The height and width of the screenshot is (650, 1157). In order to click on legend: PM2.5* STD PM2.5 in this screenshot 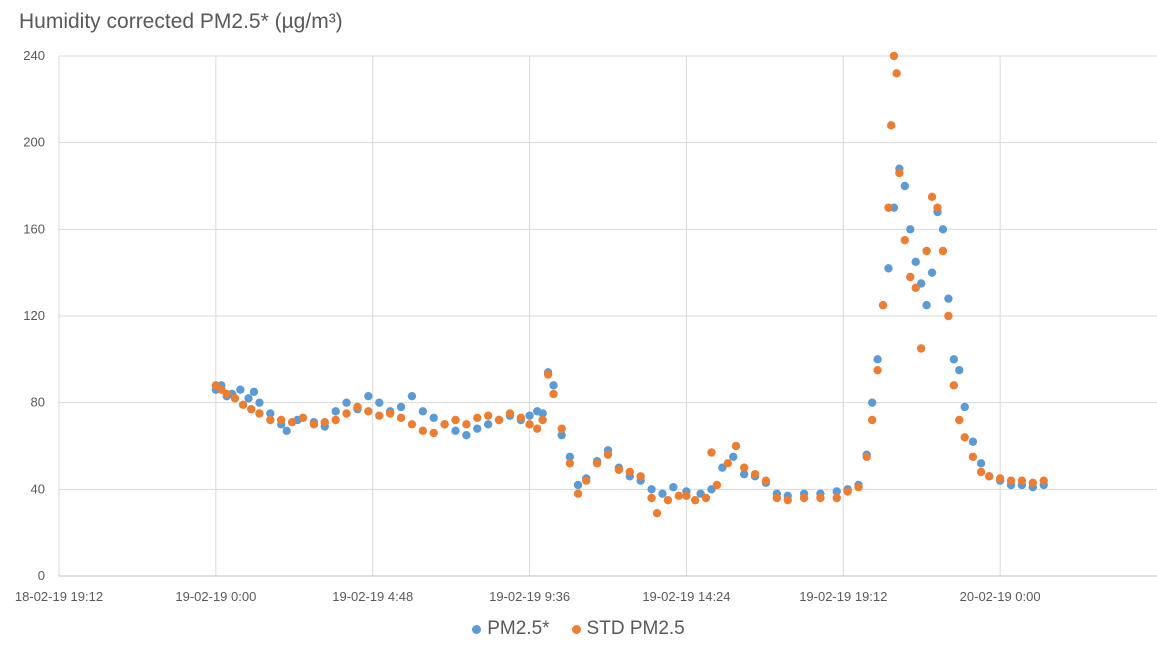, I will do `click(578, 629)`.